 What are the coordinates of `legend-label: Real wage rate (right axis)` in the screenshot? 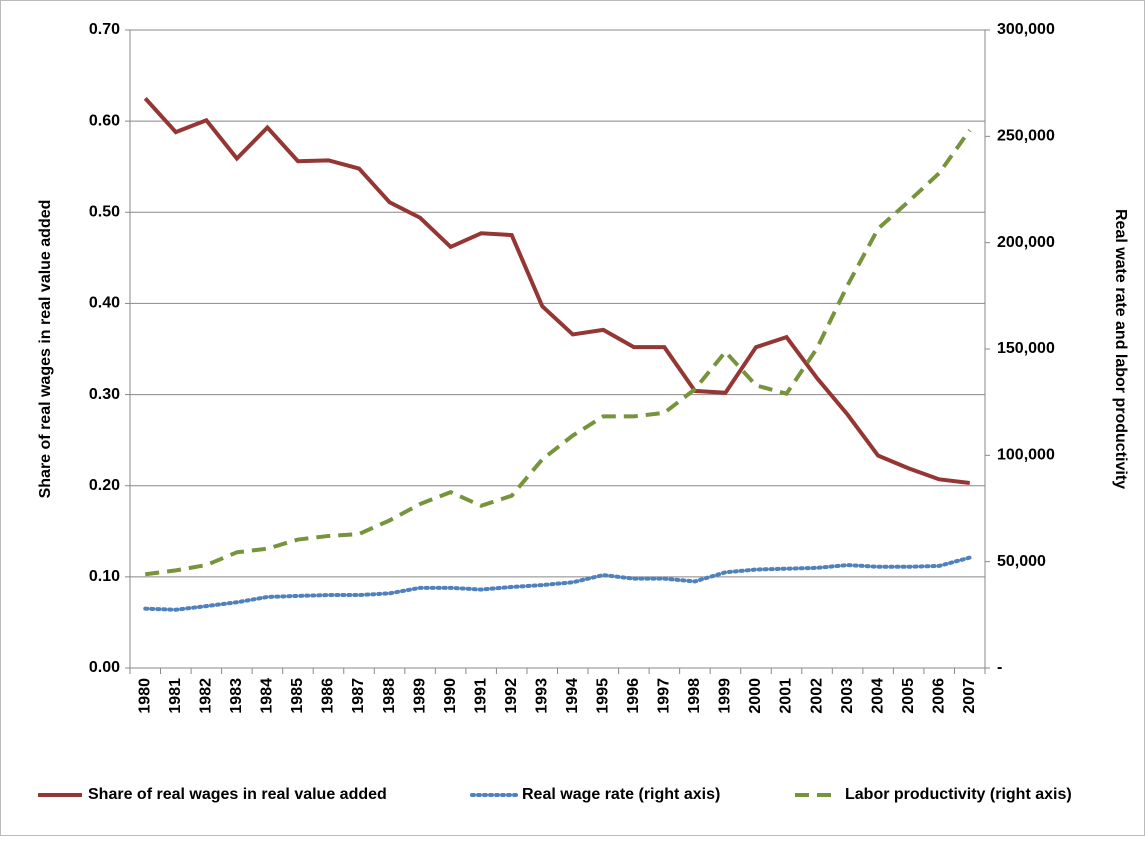 It's located at (621, 794).